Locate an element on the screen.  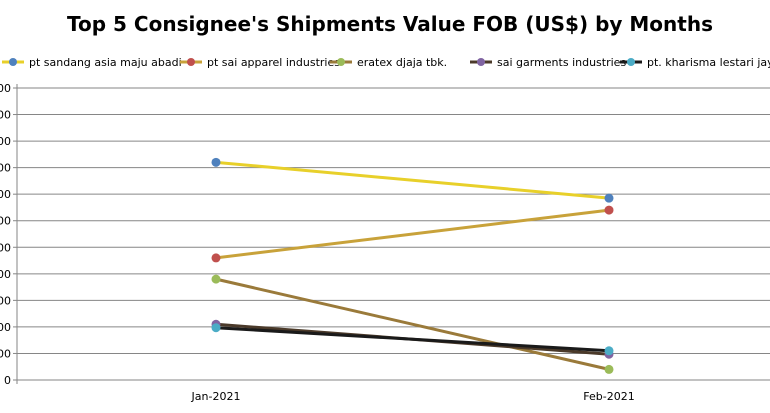
x-axis-ticks: Jan-2021 Feb-2021 is located at coordinates (413, 396).